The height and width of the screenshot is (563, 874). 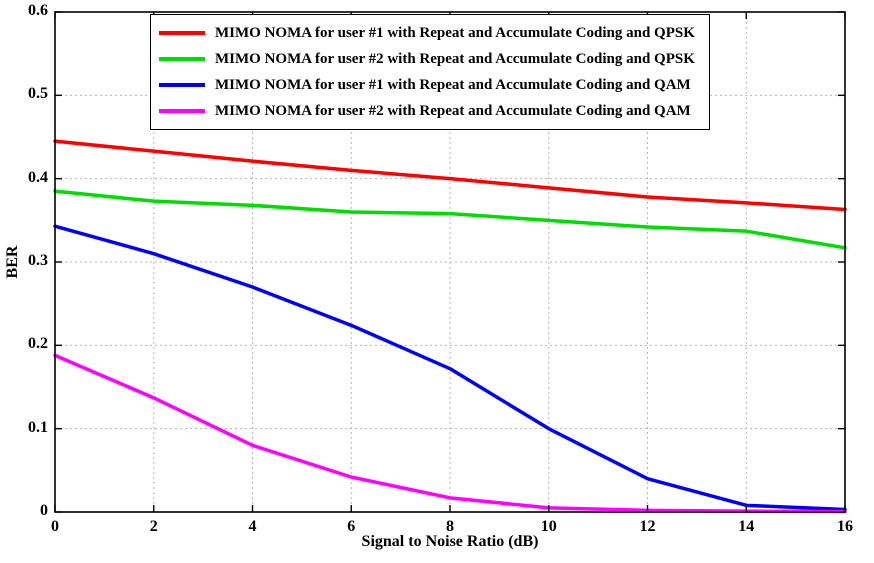 I want to click on x-tick-label: 8, so click(x=450, y=526).